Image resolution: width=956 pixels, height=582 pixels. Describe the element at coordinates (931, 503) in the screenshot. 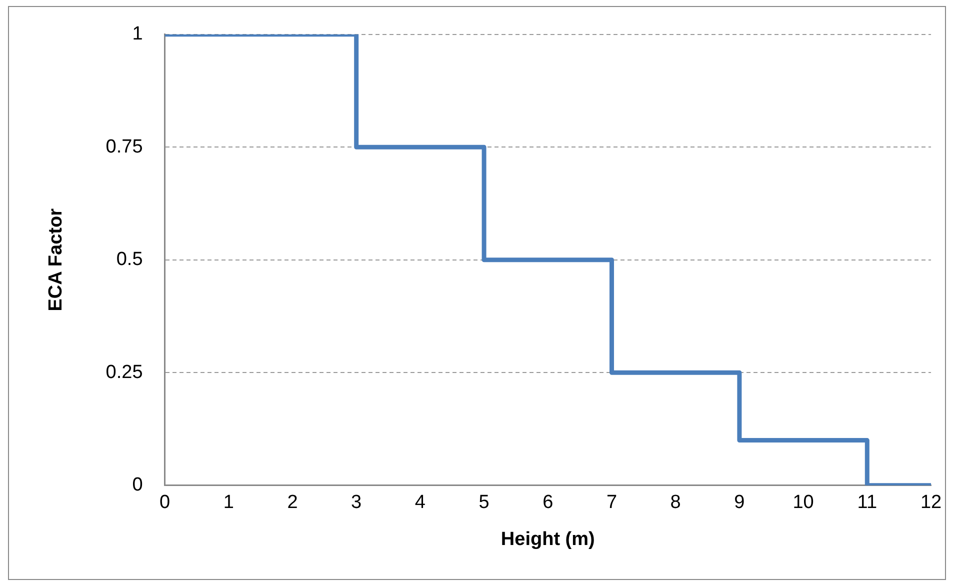

I see `x-tick-label: 12` at that location.